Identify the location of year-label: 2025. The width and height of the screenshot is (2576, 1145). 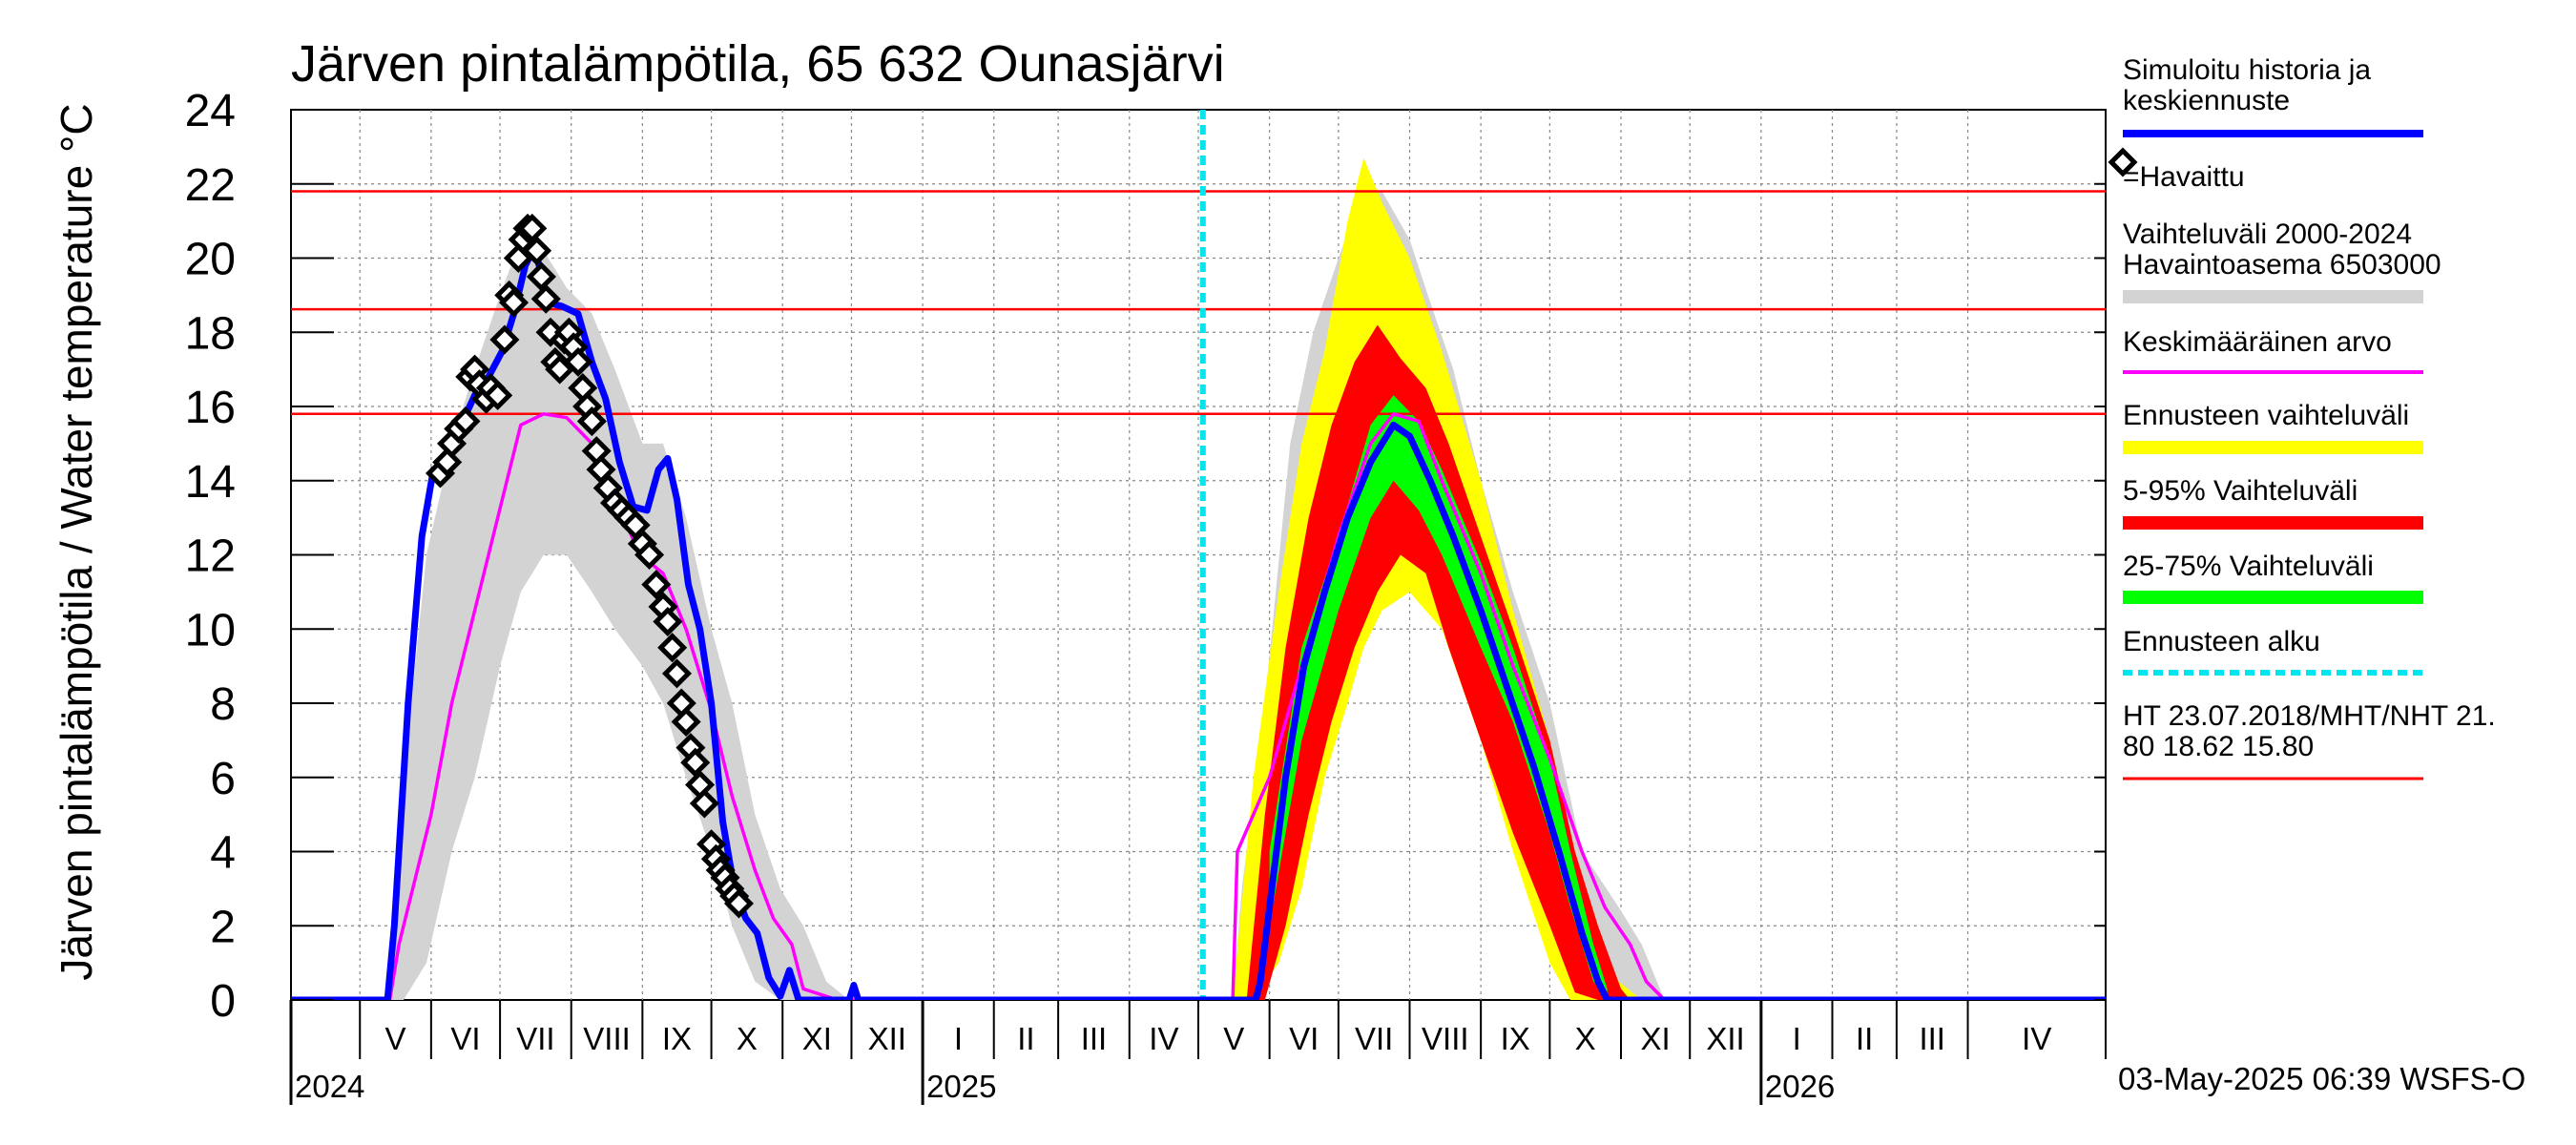
(961, 1086).